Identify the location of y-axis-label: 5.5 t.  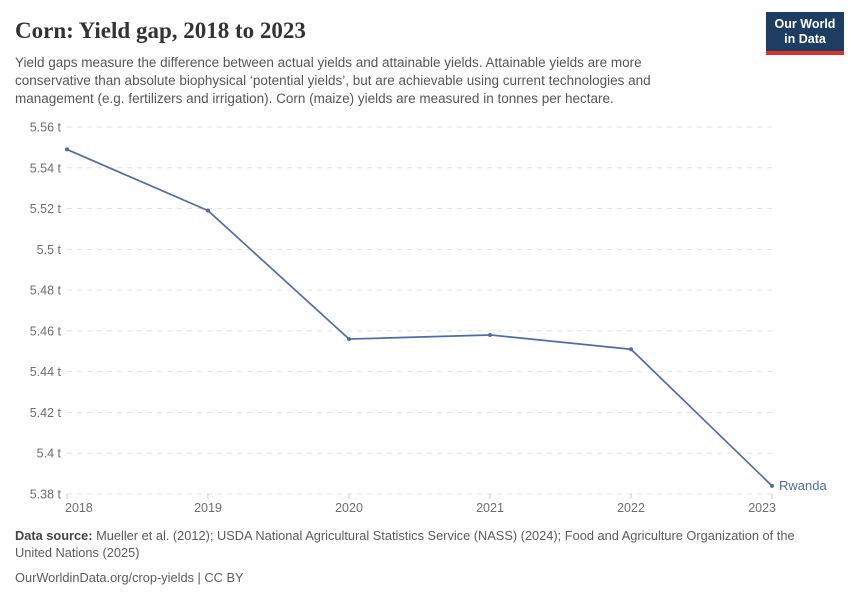
(49, 250).